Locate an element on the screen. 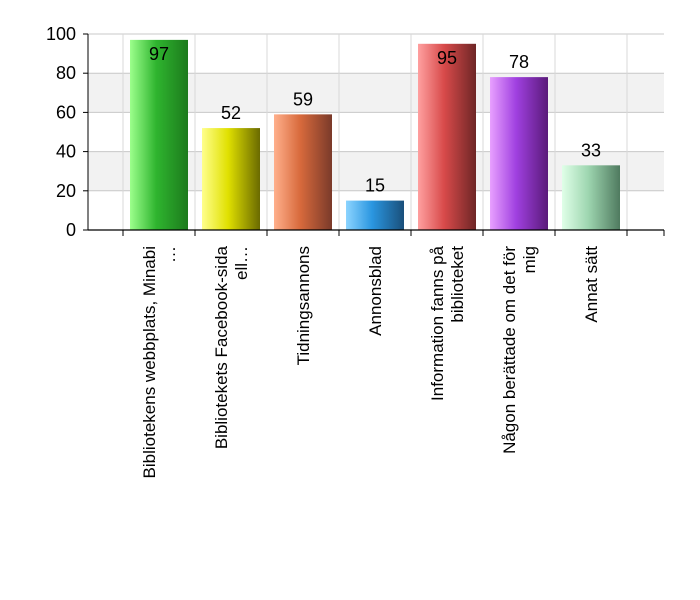 Image resolution: width=700 pixels, height=600 pixels. category-label-line: Bibliotekens webbplats, Minabi is located at coordinates (149, 362).